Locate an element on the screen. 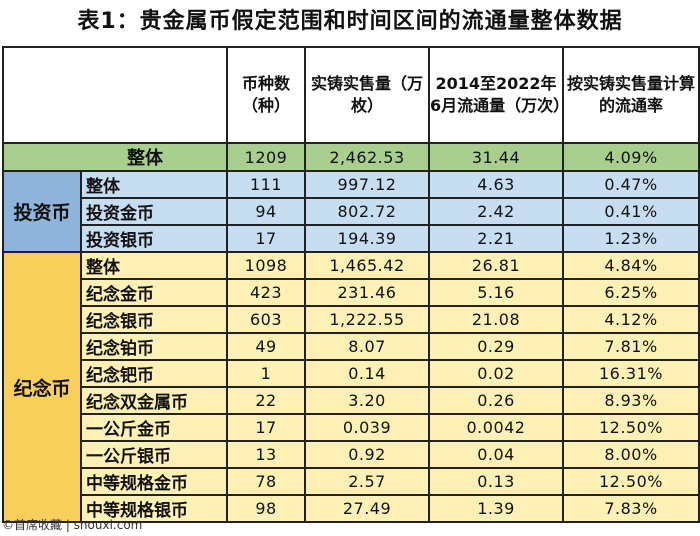 This screenshot has width=700, height=536. row-count: 423 is located at coordinates (266, 292).